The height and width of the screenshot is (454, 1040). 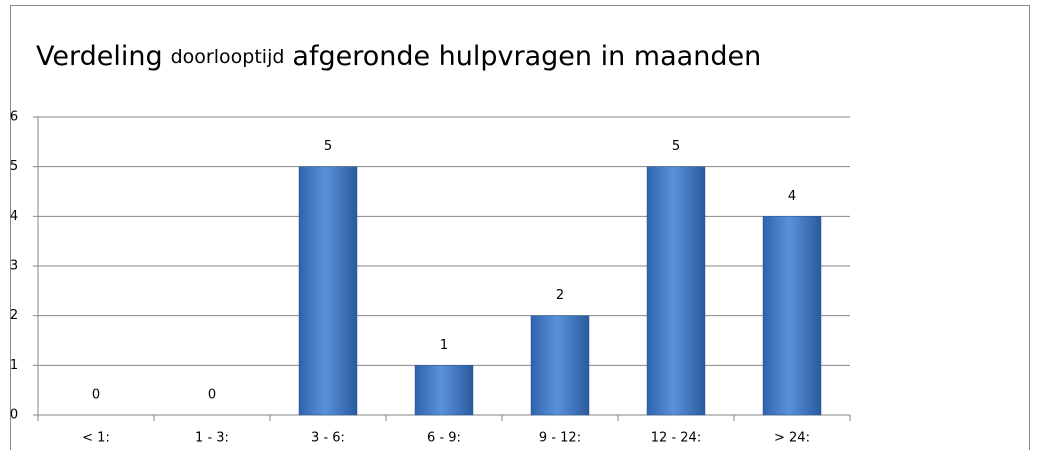 I want to click on y-tick-label: 4, so click(x=14, y=216).